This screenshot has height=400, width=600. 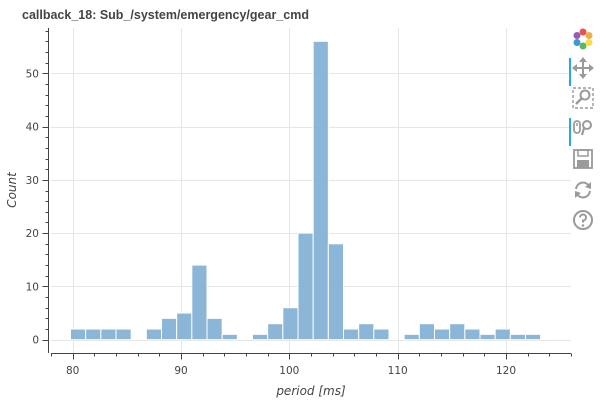 What do you see at coordinates (32, 181) in the screenshot?
I see `y-tick-label: 30` at bounding box center [32, 181].